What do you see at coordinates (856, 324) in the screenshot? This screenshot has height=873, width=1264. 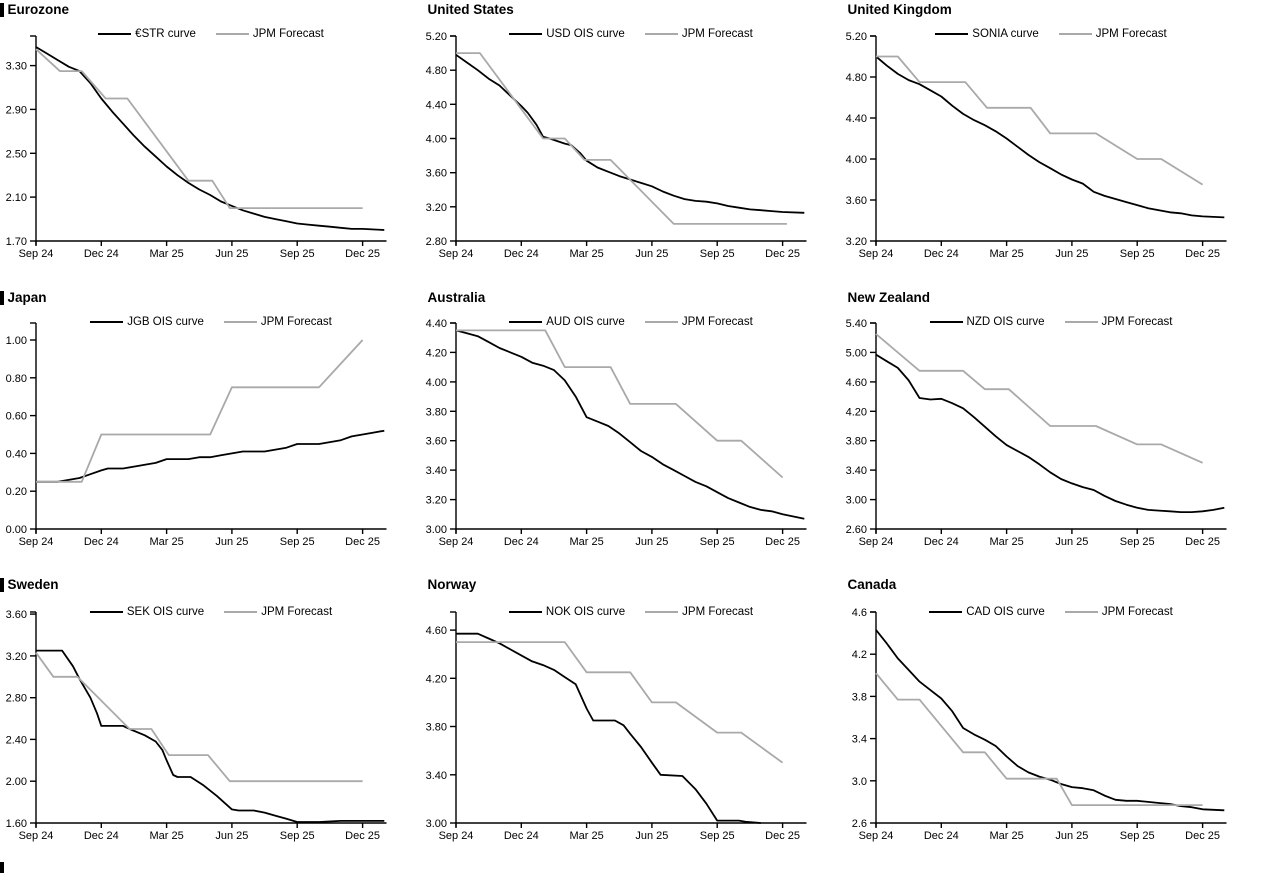 I see `y-tick-label: 5.40` at bounding box center [856, 324].